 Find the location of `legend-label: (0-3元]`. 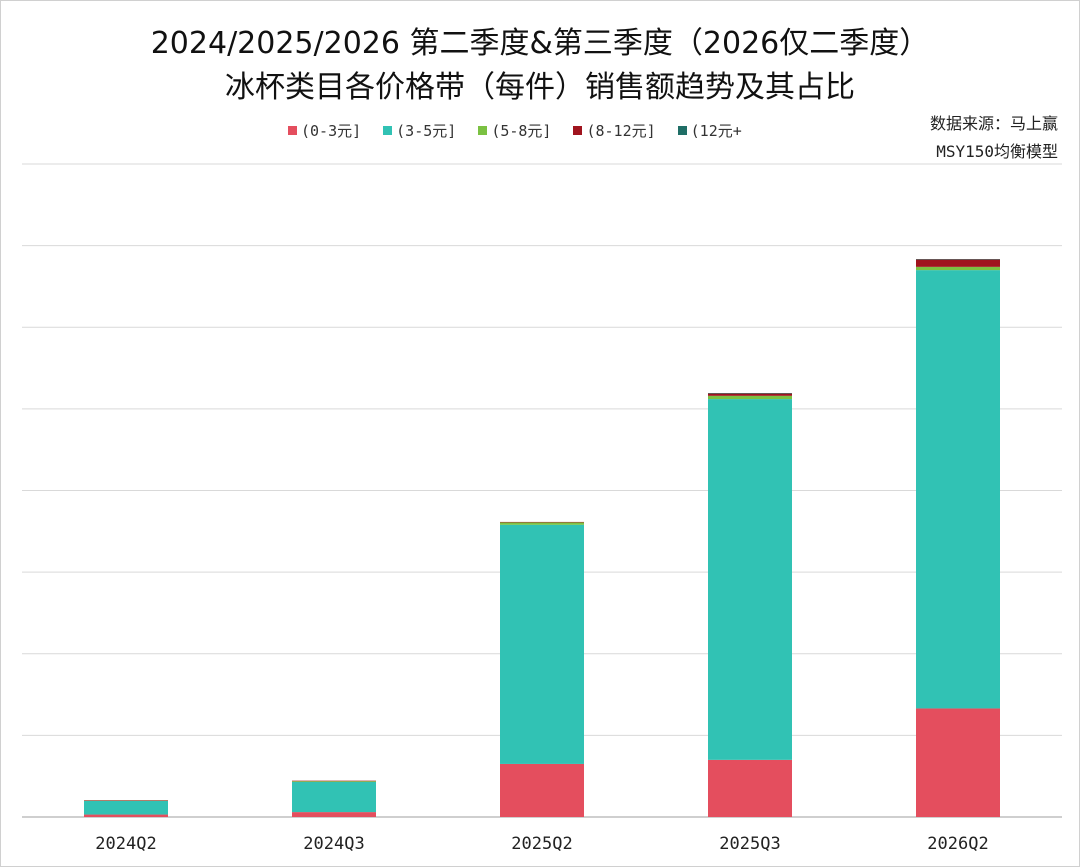

legend-label: (0-3元] is located at coordinates (331, 131).